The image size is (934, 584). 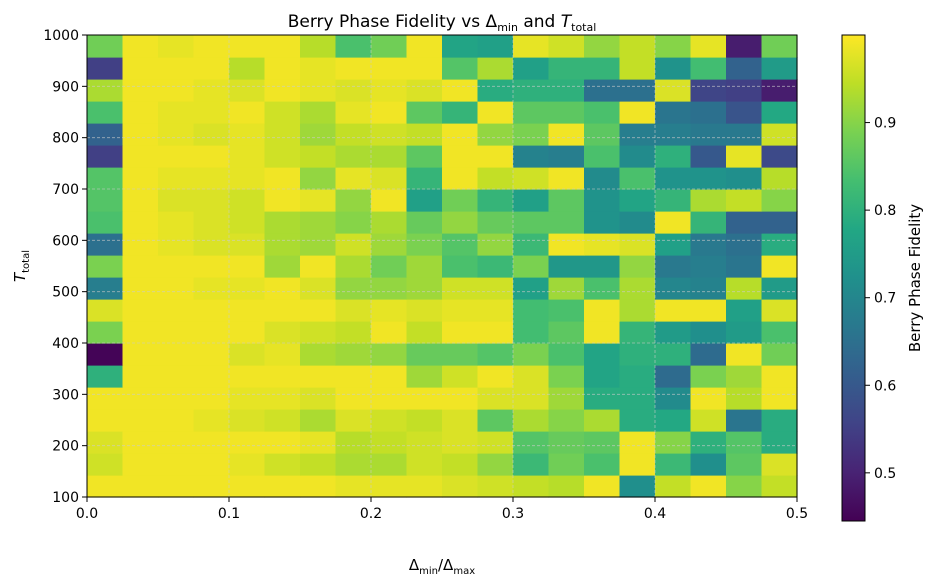 I want to click on colorbar-tick-label: 0.9, so click(x=885, y=124).